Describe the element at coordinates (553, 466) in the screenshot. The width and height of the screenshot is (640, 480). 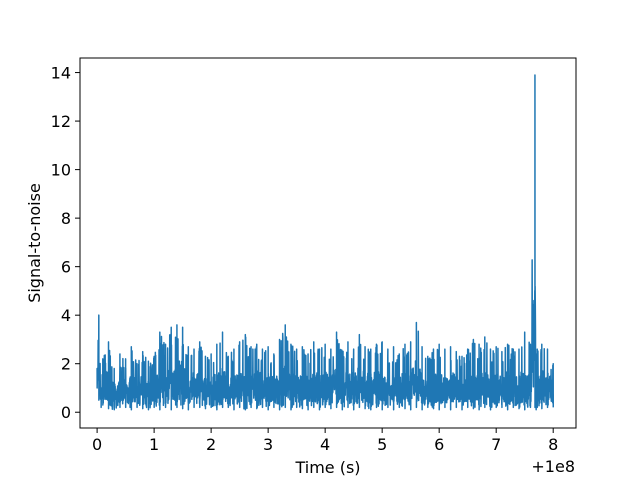
I see `x-offset-label: +1e8` at that location.